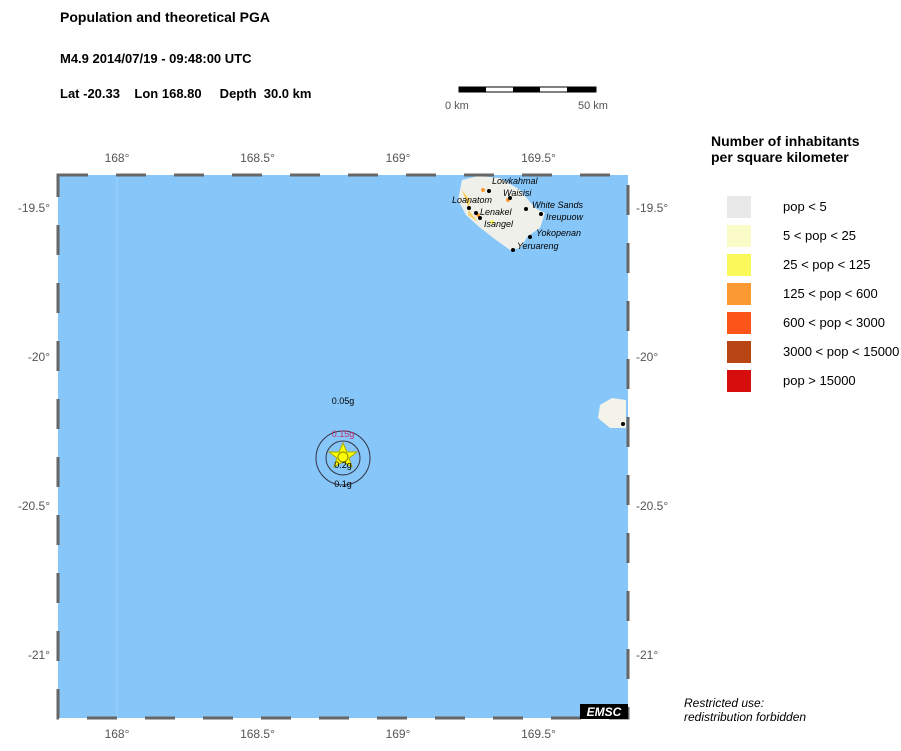 The image size is (901, 751). I want to click on legend-label: pop > 15000, so click(819, 380).